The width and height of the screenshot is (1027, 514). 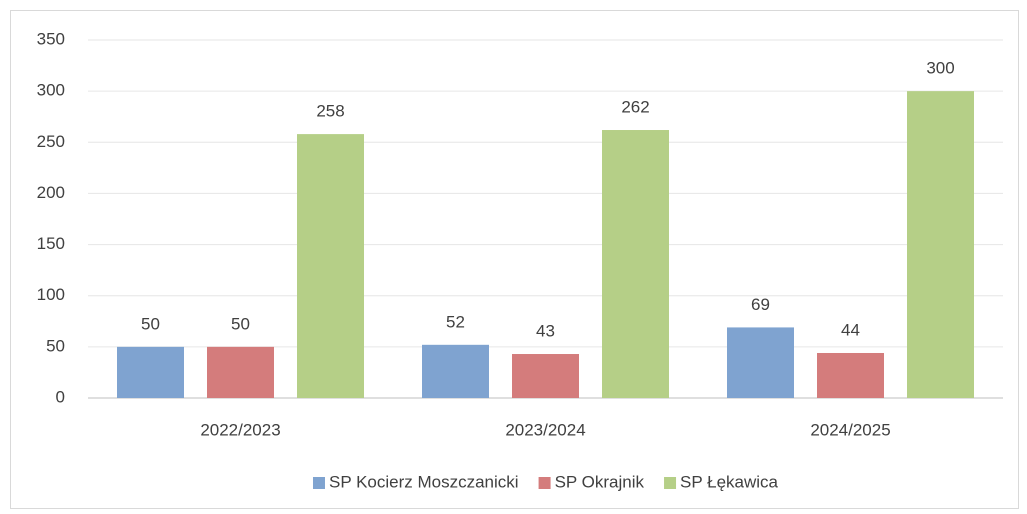 What do you see at coordinates (240, 429) in the screenshot?
I see `x-tick-label: 2022/2023` at bounding box center [240, 429].